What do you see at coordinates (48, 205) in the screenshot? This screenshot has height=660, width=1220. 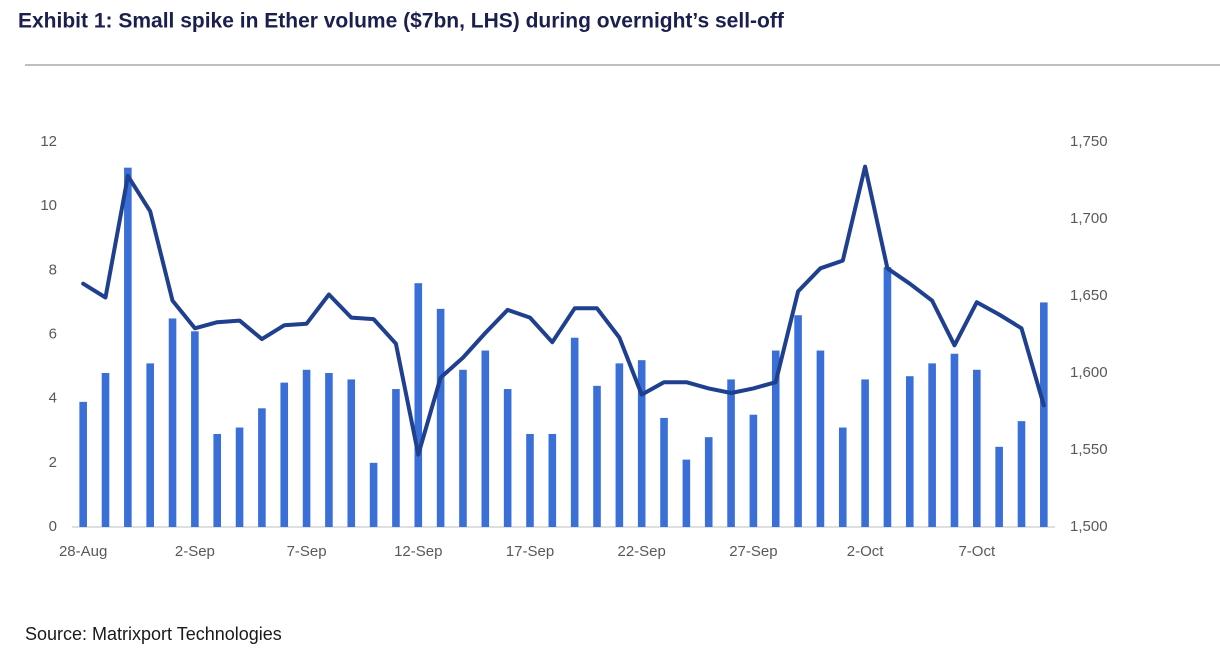 I see `y-tick-label: 10` at bounding box center [48, 205].